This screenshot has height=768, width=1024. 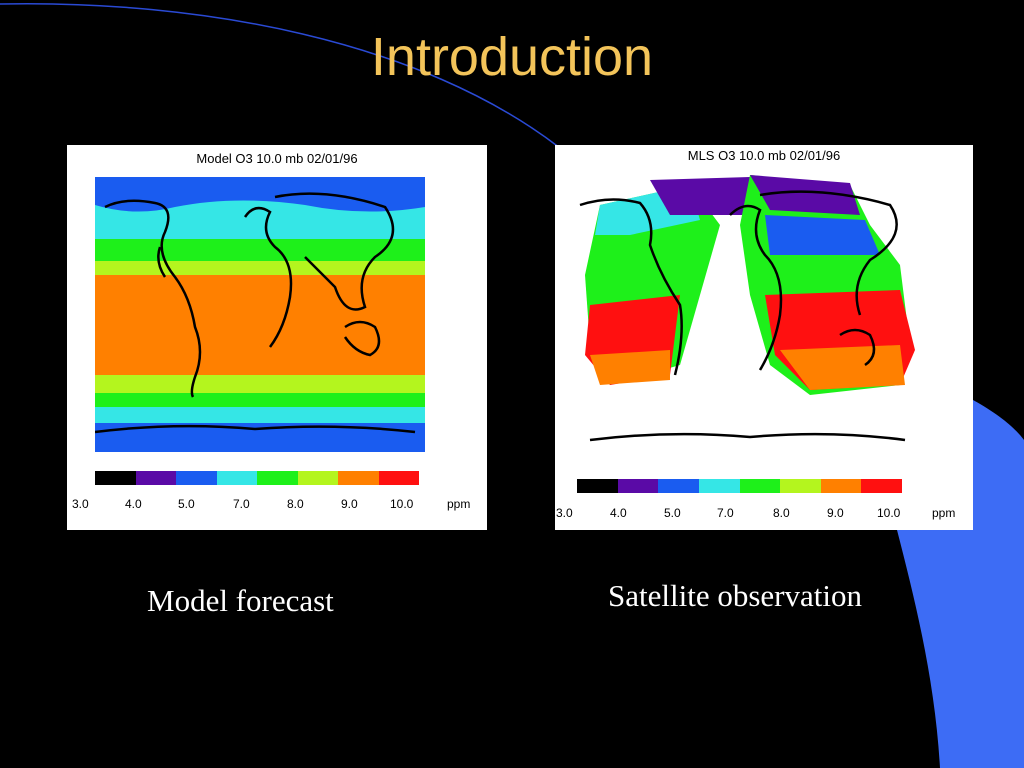 What do you see at coordinates (512, 57) in the screenshot?
I see `slide-title: Introduction` at bounding box center [512, 57].